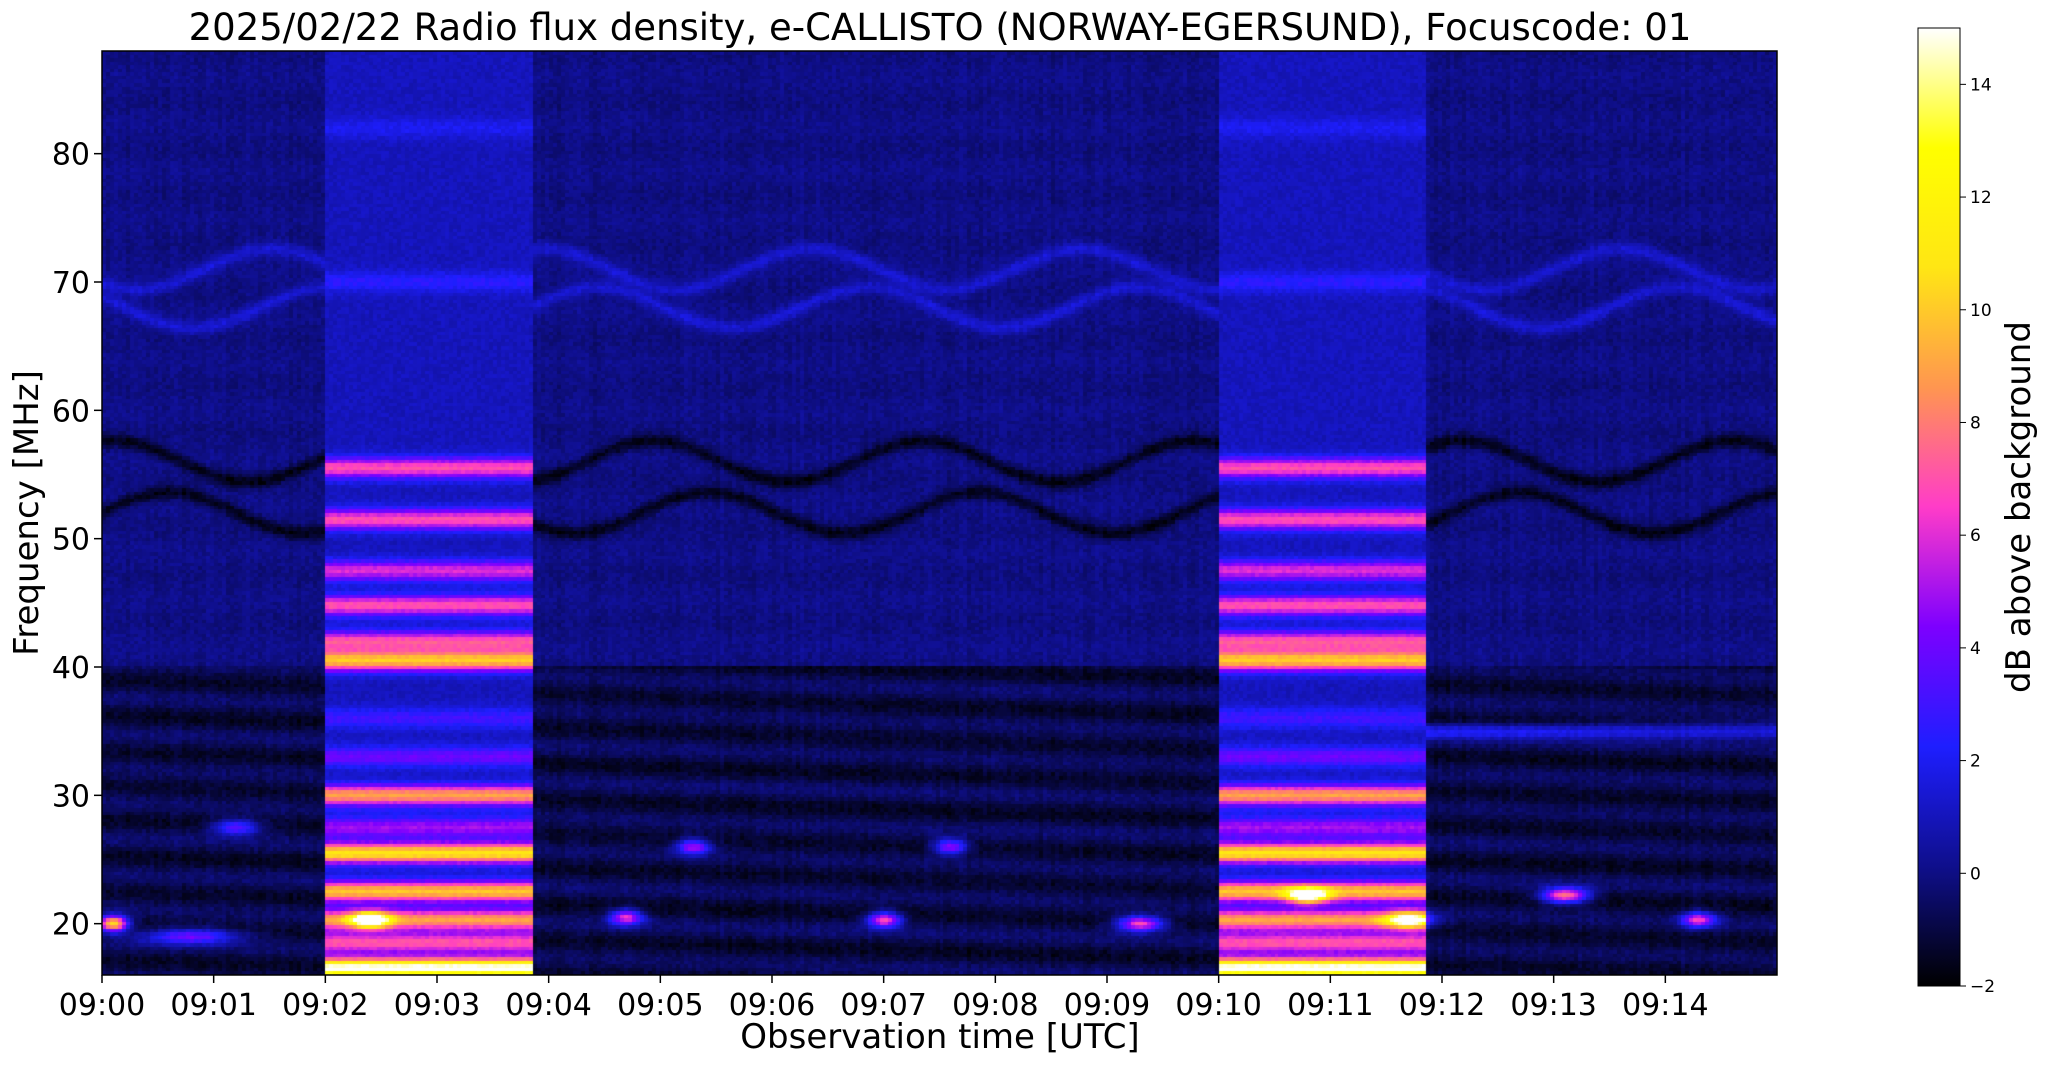  I want to click on x-tick-label: 09:11, so click(1330, 1005).